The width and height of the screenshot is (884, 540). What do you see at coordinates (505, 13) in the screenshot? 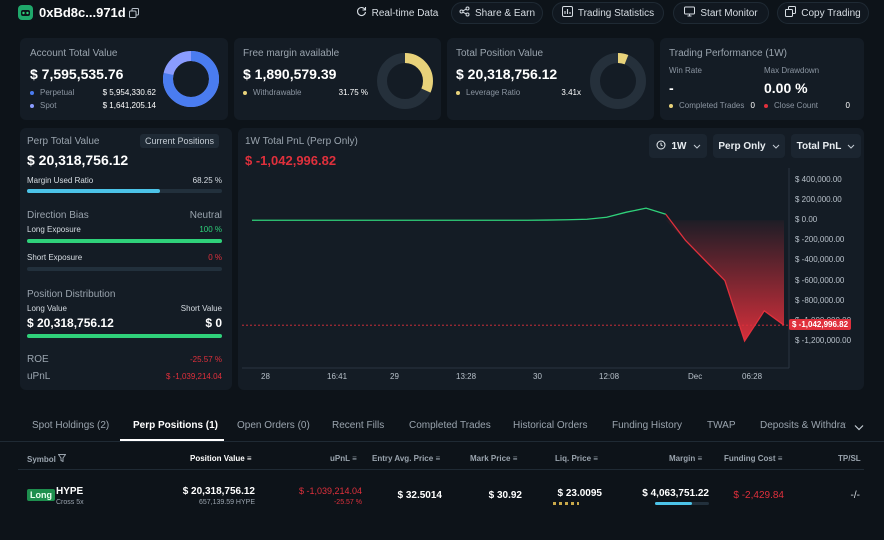
I see `share-earn-label: Share & Earn` at bounding box center [505, 13].